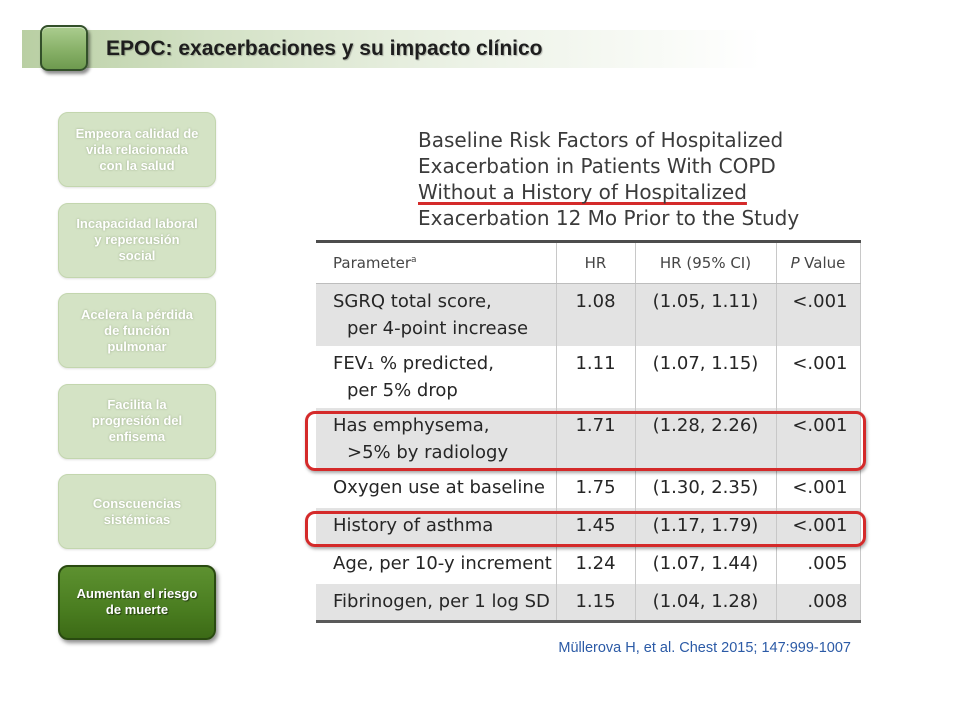 This screenshot has height=720, width=960. I want to click on parameter-cell: Fibrinogen, per 1 log SD, so click(436, 602).